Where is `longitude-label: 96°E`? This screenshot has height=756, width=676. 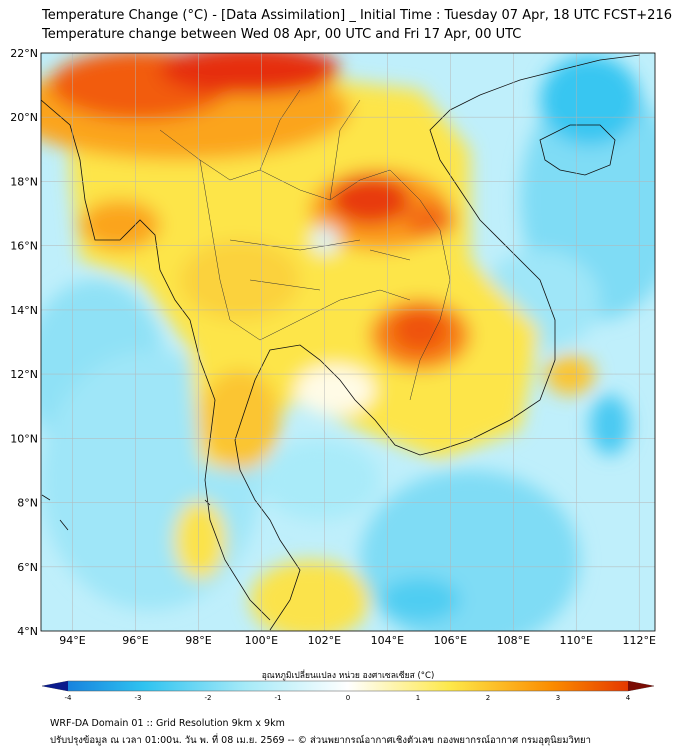
longitude-label: 96°E is located at coordinates (135, 640).